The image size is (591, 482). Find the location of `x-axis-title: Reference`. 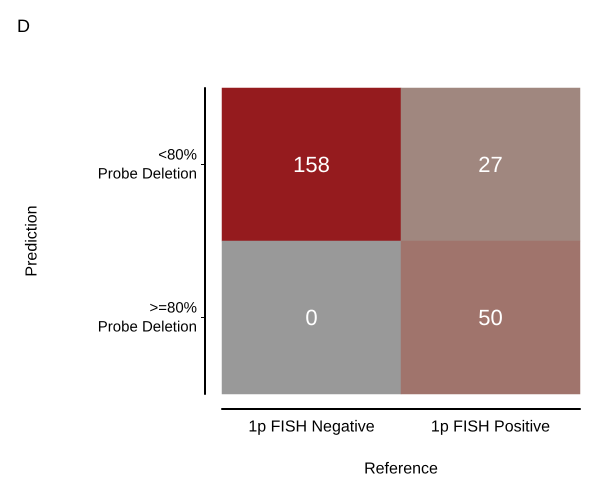

x-axis-title: Reference is located at coordinates (401, 469).